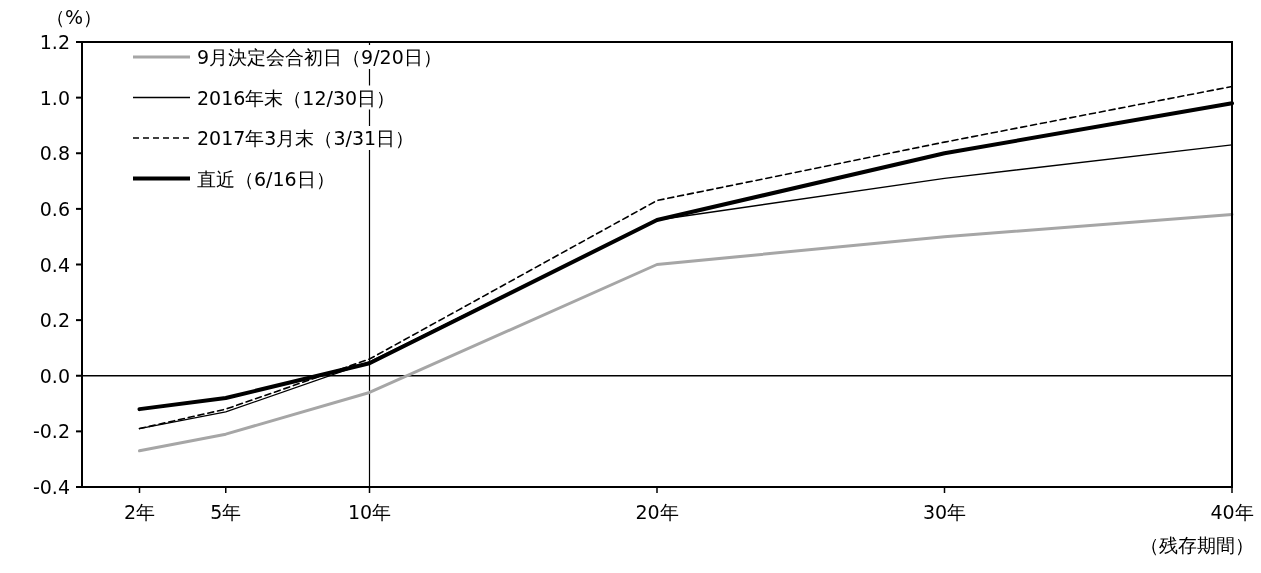  I want to click on x-tick-label: 30年, so click(944, 512).